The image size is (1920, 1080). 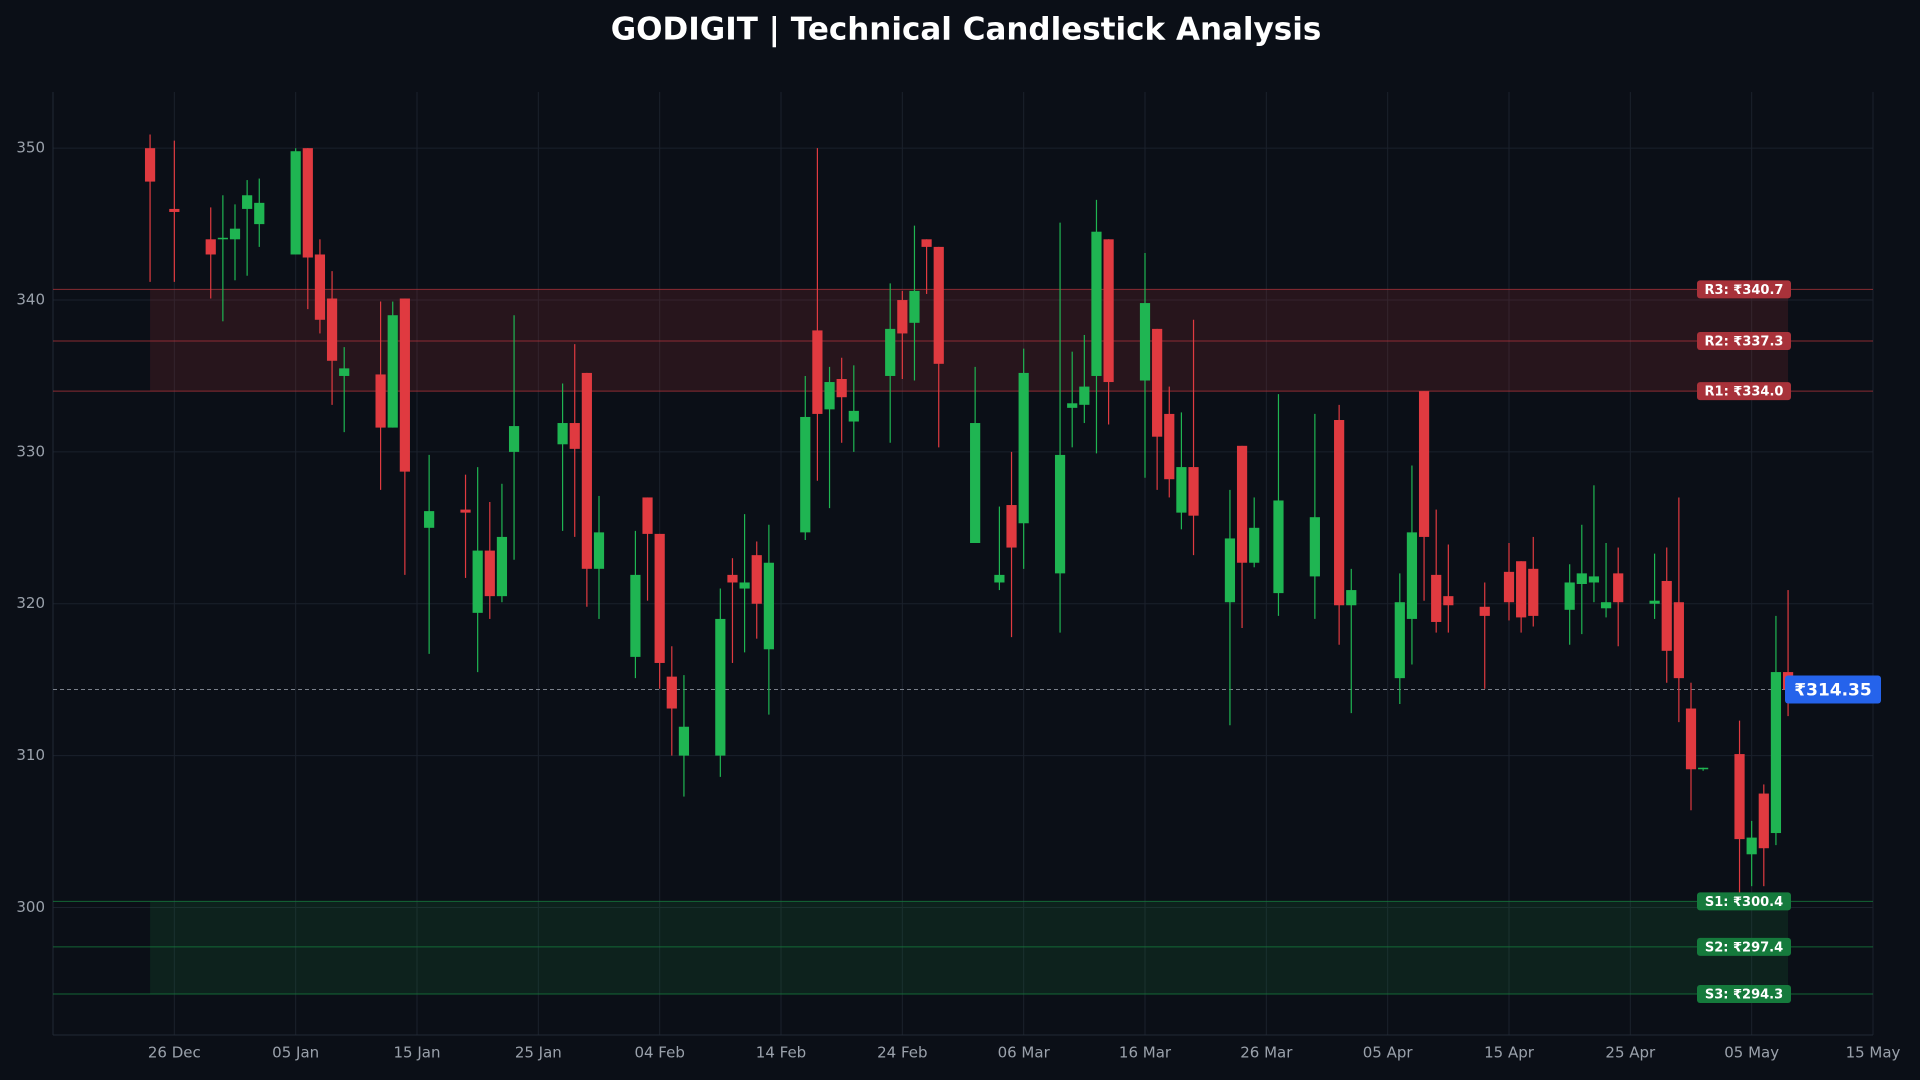 What do you see at coordinates (1024, 1053) in the screenshot?
I see `x-tick-label: 06 Mar` at bounding box center [1024, 1053].